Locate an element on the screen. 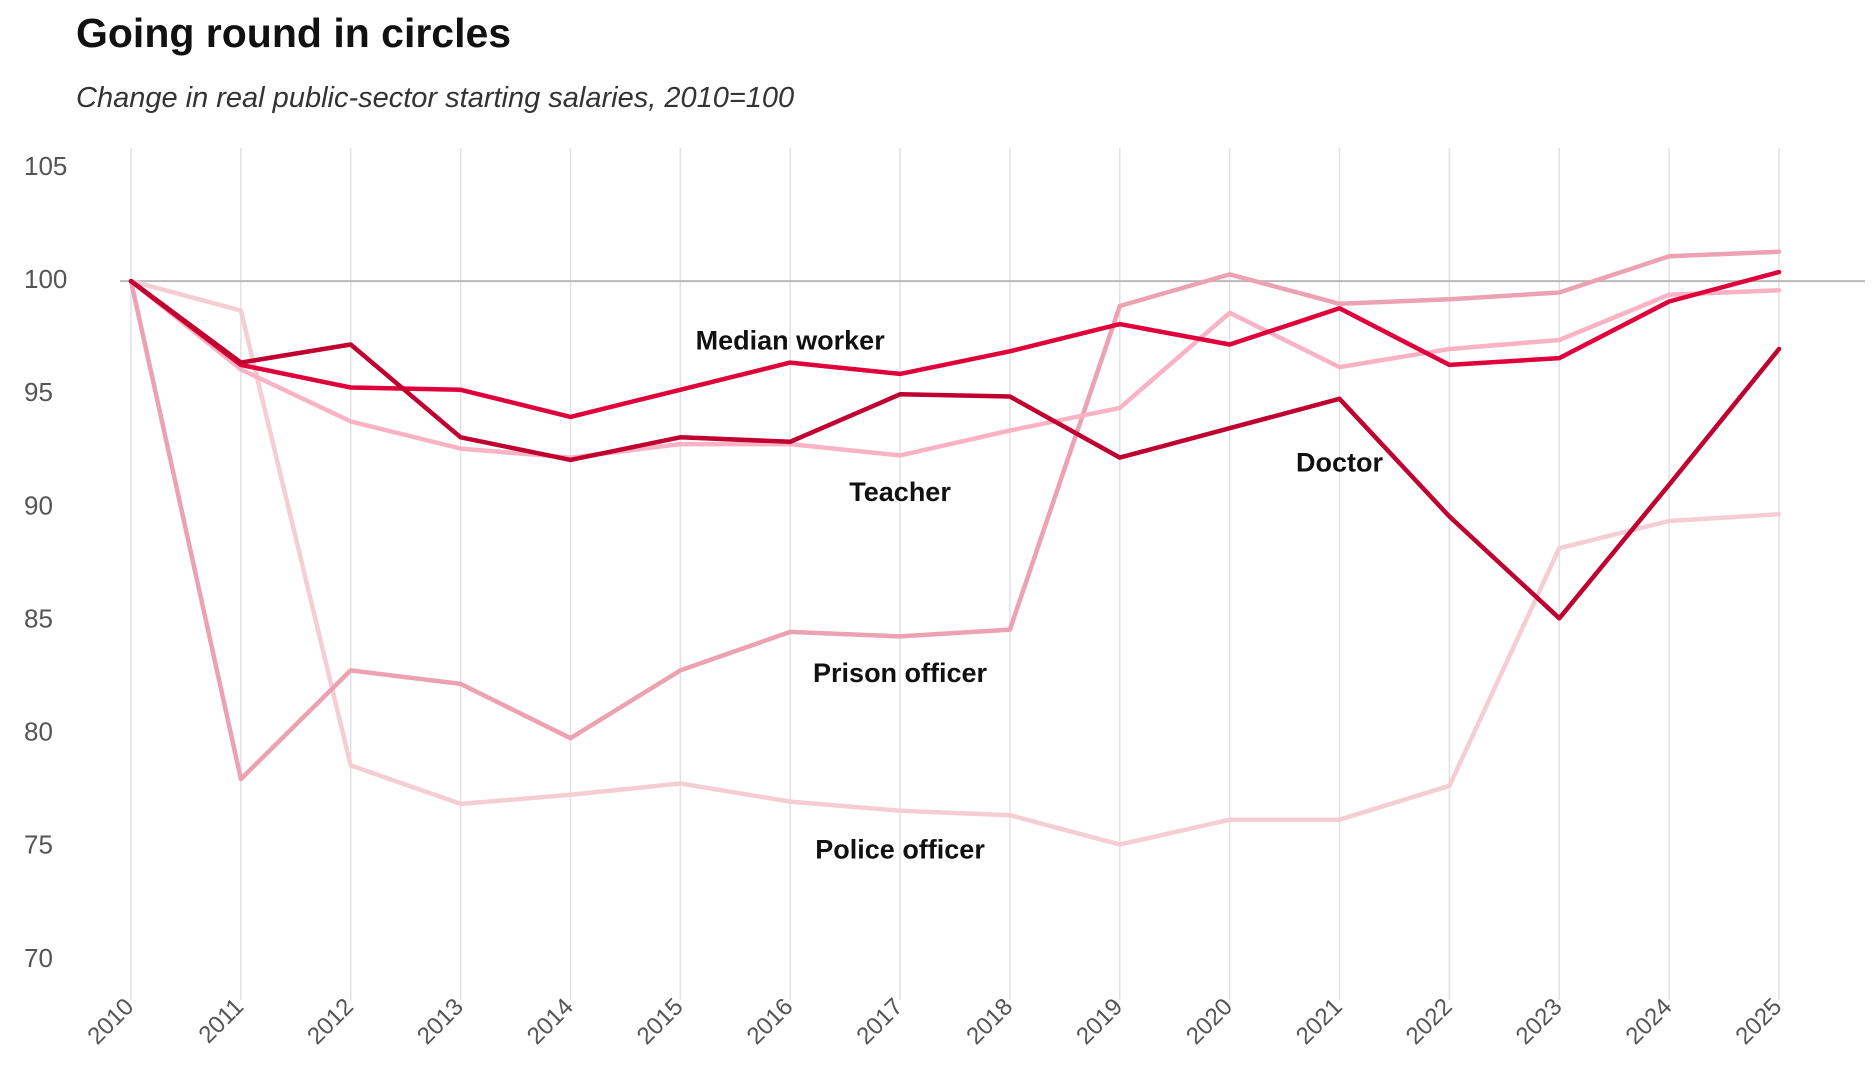  x-tick-label-2023: 2023 is located at coordinates (1539, 1021).